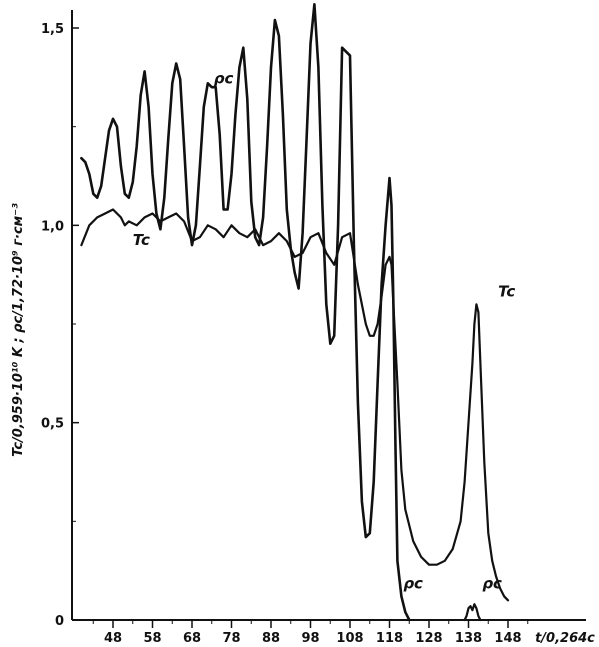 The height and width of the screenshot is (647, 599). I want to click on x-tick-label: 108, so click(349, 638).